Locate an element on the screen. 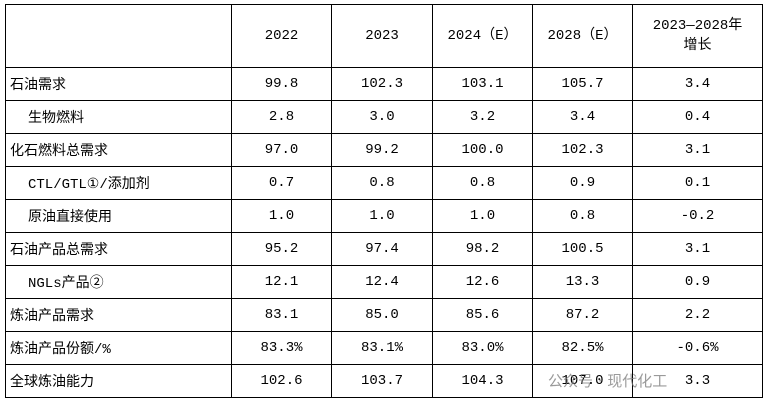  cell: 82.5% is located at coordinates (582, 348).